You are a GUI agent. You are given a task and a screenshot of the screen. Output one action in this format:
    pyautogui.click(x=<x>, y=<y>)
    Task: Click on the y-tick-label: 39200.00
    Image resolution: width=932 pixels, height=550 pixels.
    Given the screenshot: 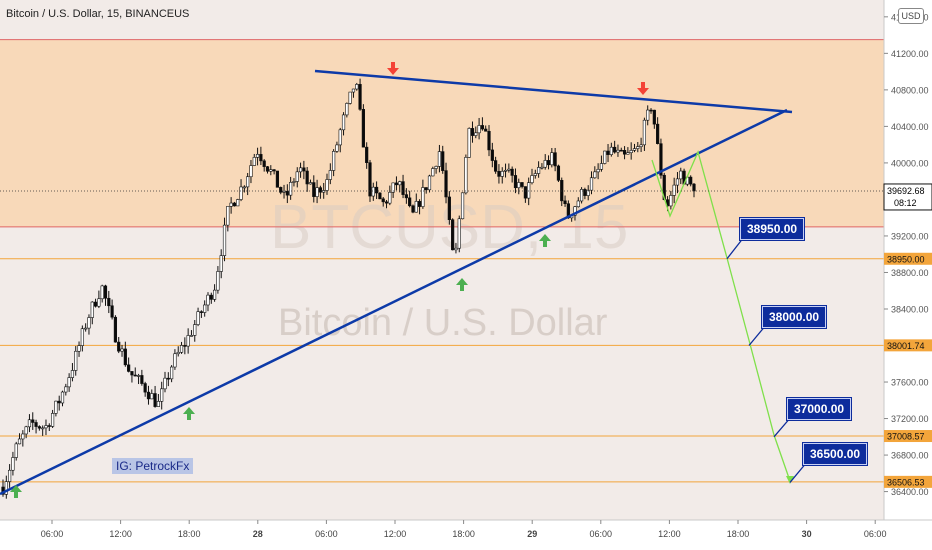 What is the action you would take?
    pyautogui.click(x=910, y=236)
    